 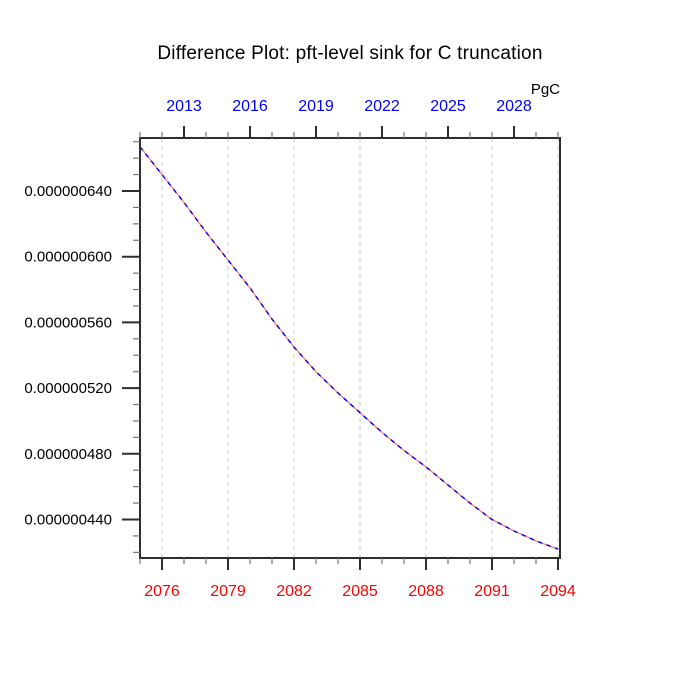 What do you see at coordinates (448, 106) in the screenshot?
I see `x-top-tick-label: 2025` at bounding box center [448, 106].